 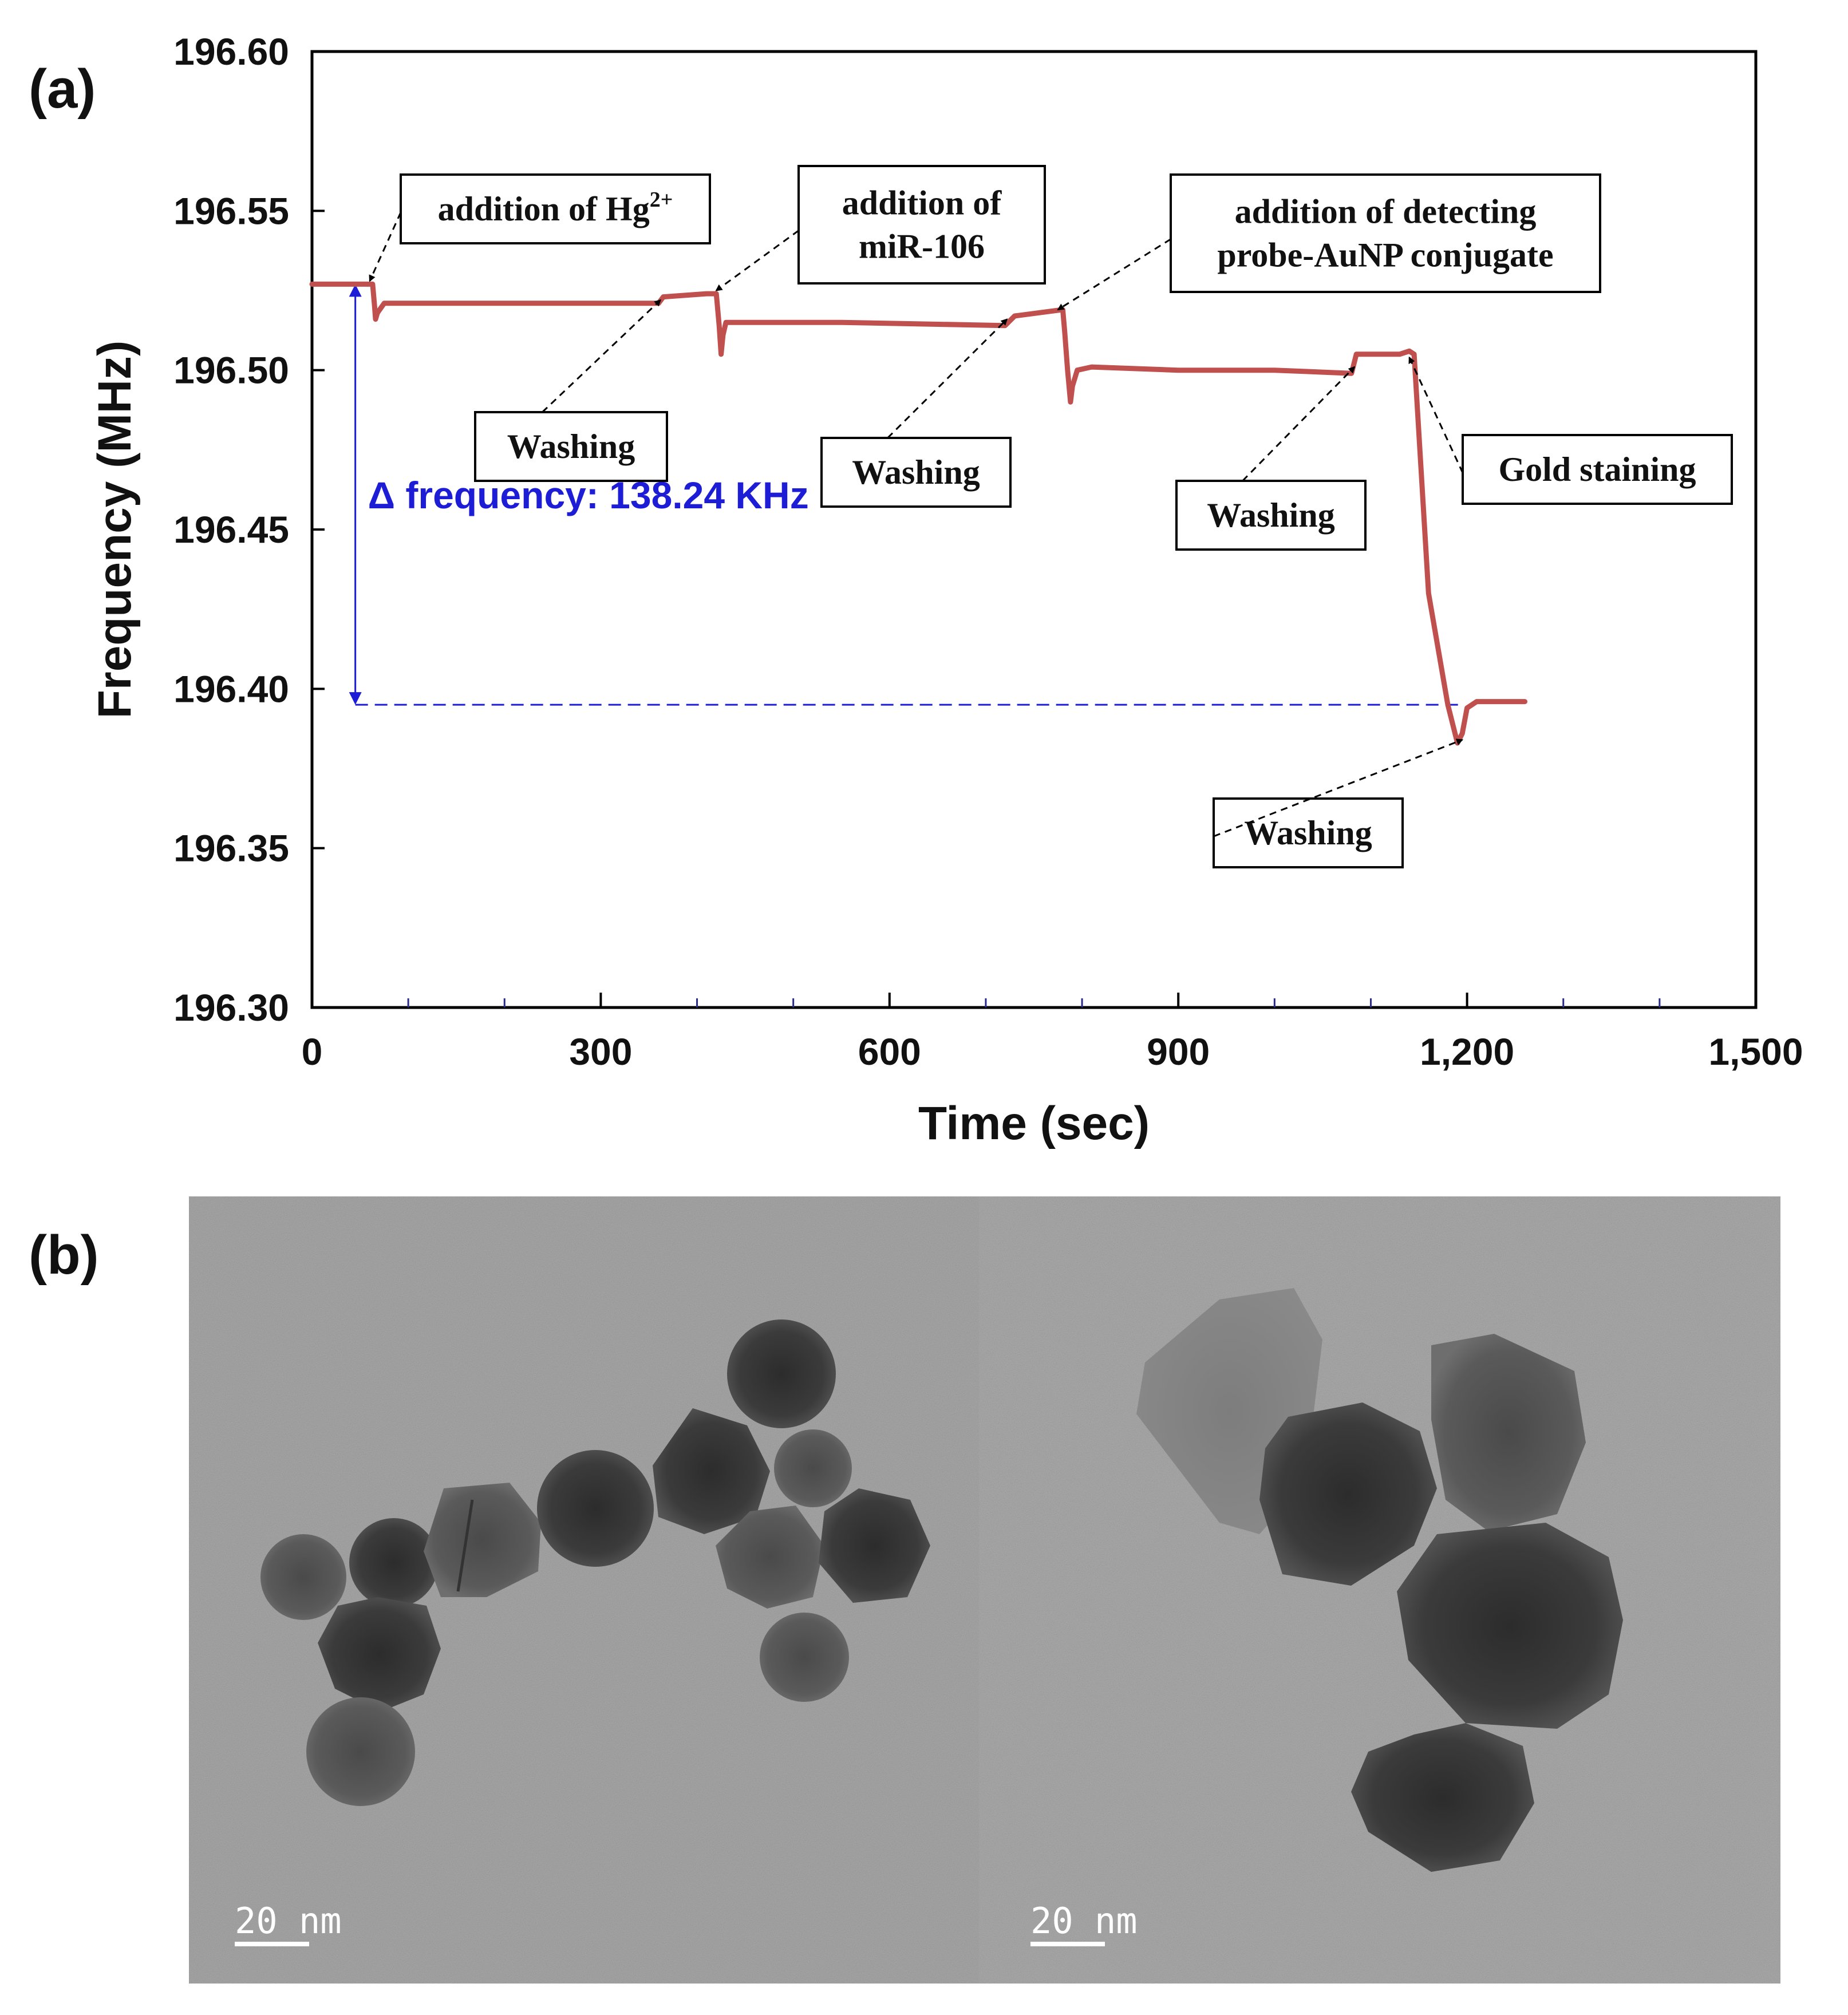 What do you see at coordinates (272, 1944) in the screenshot?
I see `scale-bar-left` at bounding box center [272, 1944].